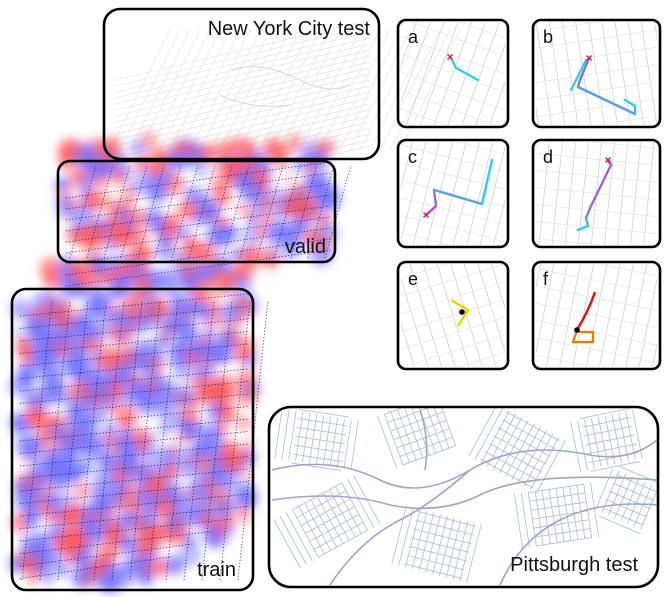 Image resolution: width=664 pixels, height=597 pixels. I want to click on nyc-test-region: New York City test, so click(241, 84).